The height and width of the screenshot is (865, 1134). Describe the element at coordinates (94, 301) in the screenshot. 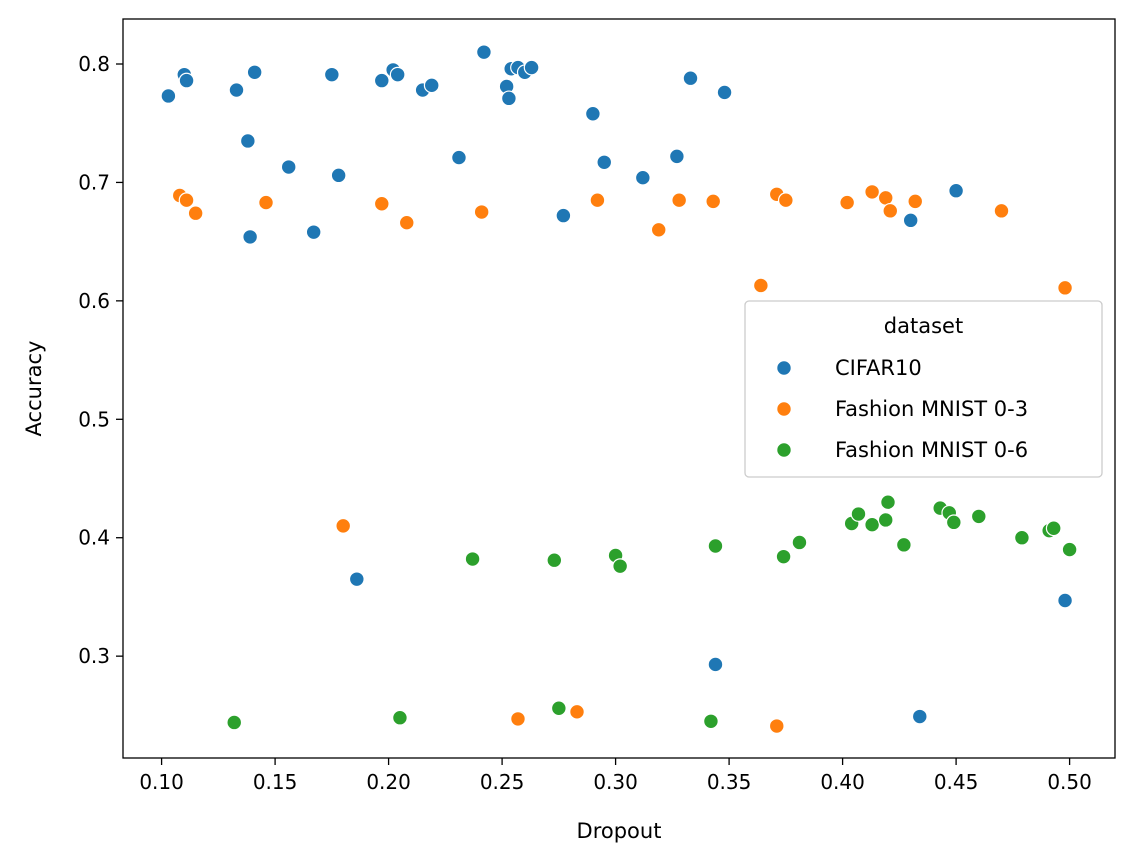

I see `y-tick-label: 0.6` at that location.